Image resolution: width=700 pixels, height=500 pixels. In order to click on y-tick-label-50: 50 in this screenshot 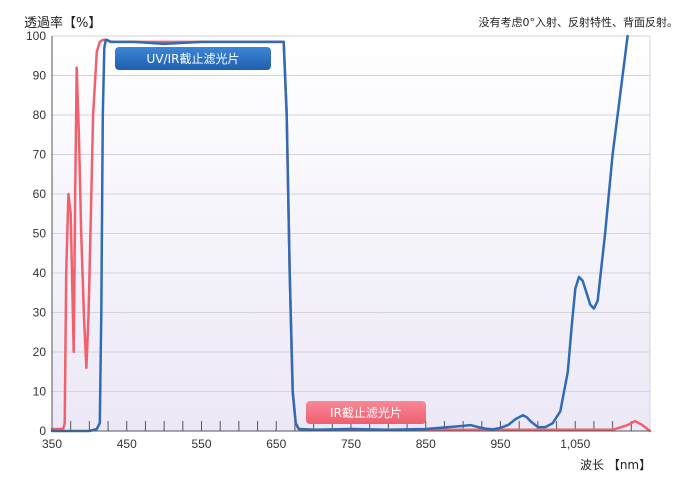, I will do `click(40, 234)`.